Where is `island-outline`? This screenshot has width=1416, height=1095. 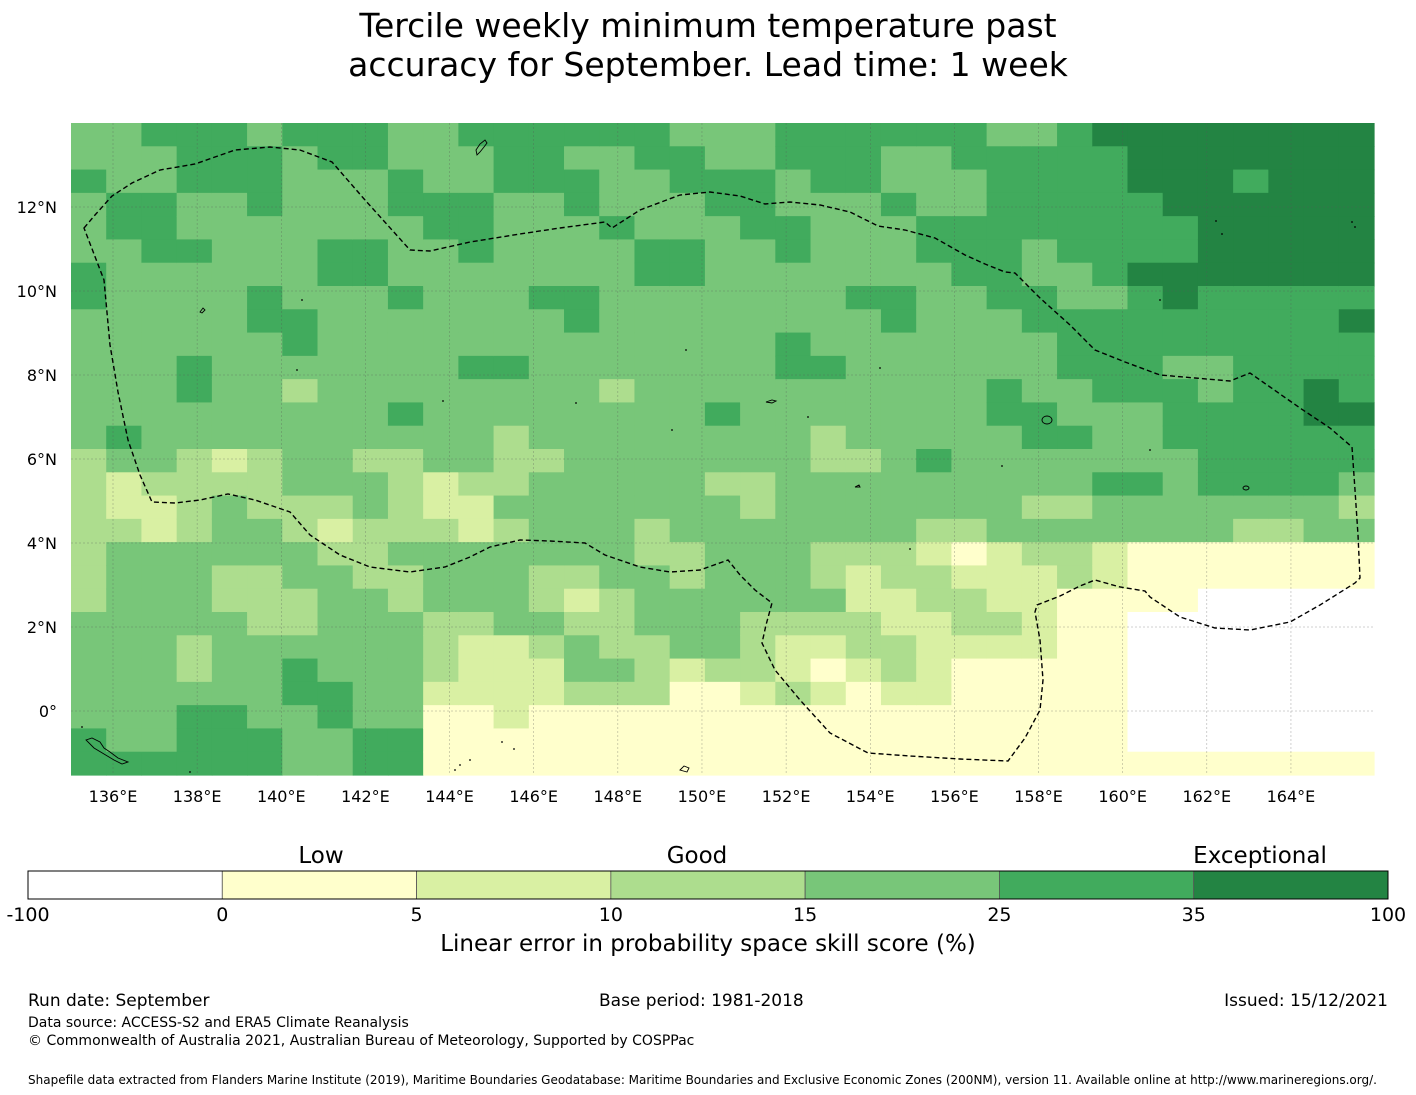
island-outline is located at coordinates (481, 147).